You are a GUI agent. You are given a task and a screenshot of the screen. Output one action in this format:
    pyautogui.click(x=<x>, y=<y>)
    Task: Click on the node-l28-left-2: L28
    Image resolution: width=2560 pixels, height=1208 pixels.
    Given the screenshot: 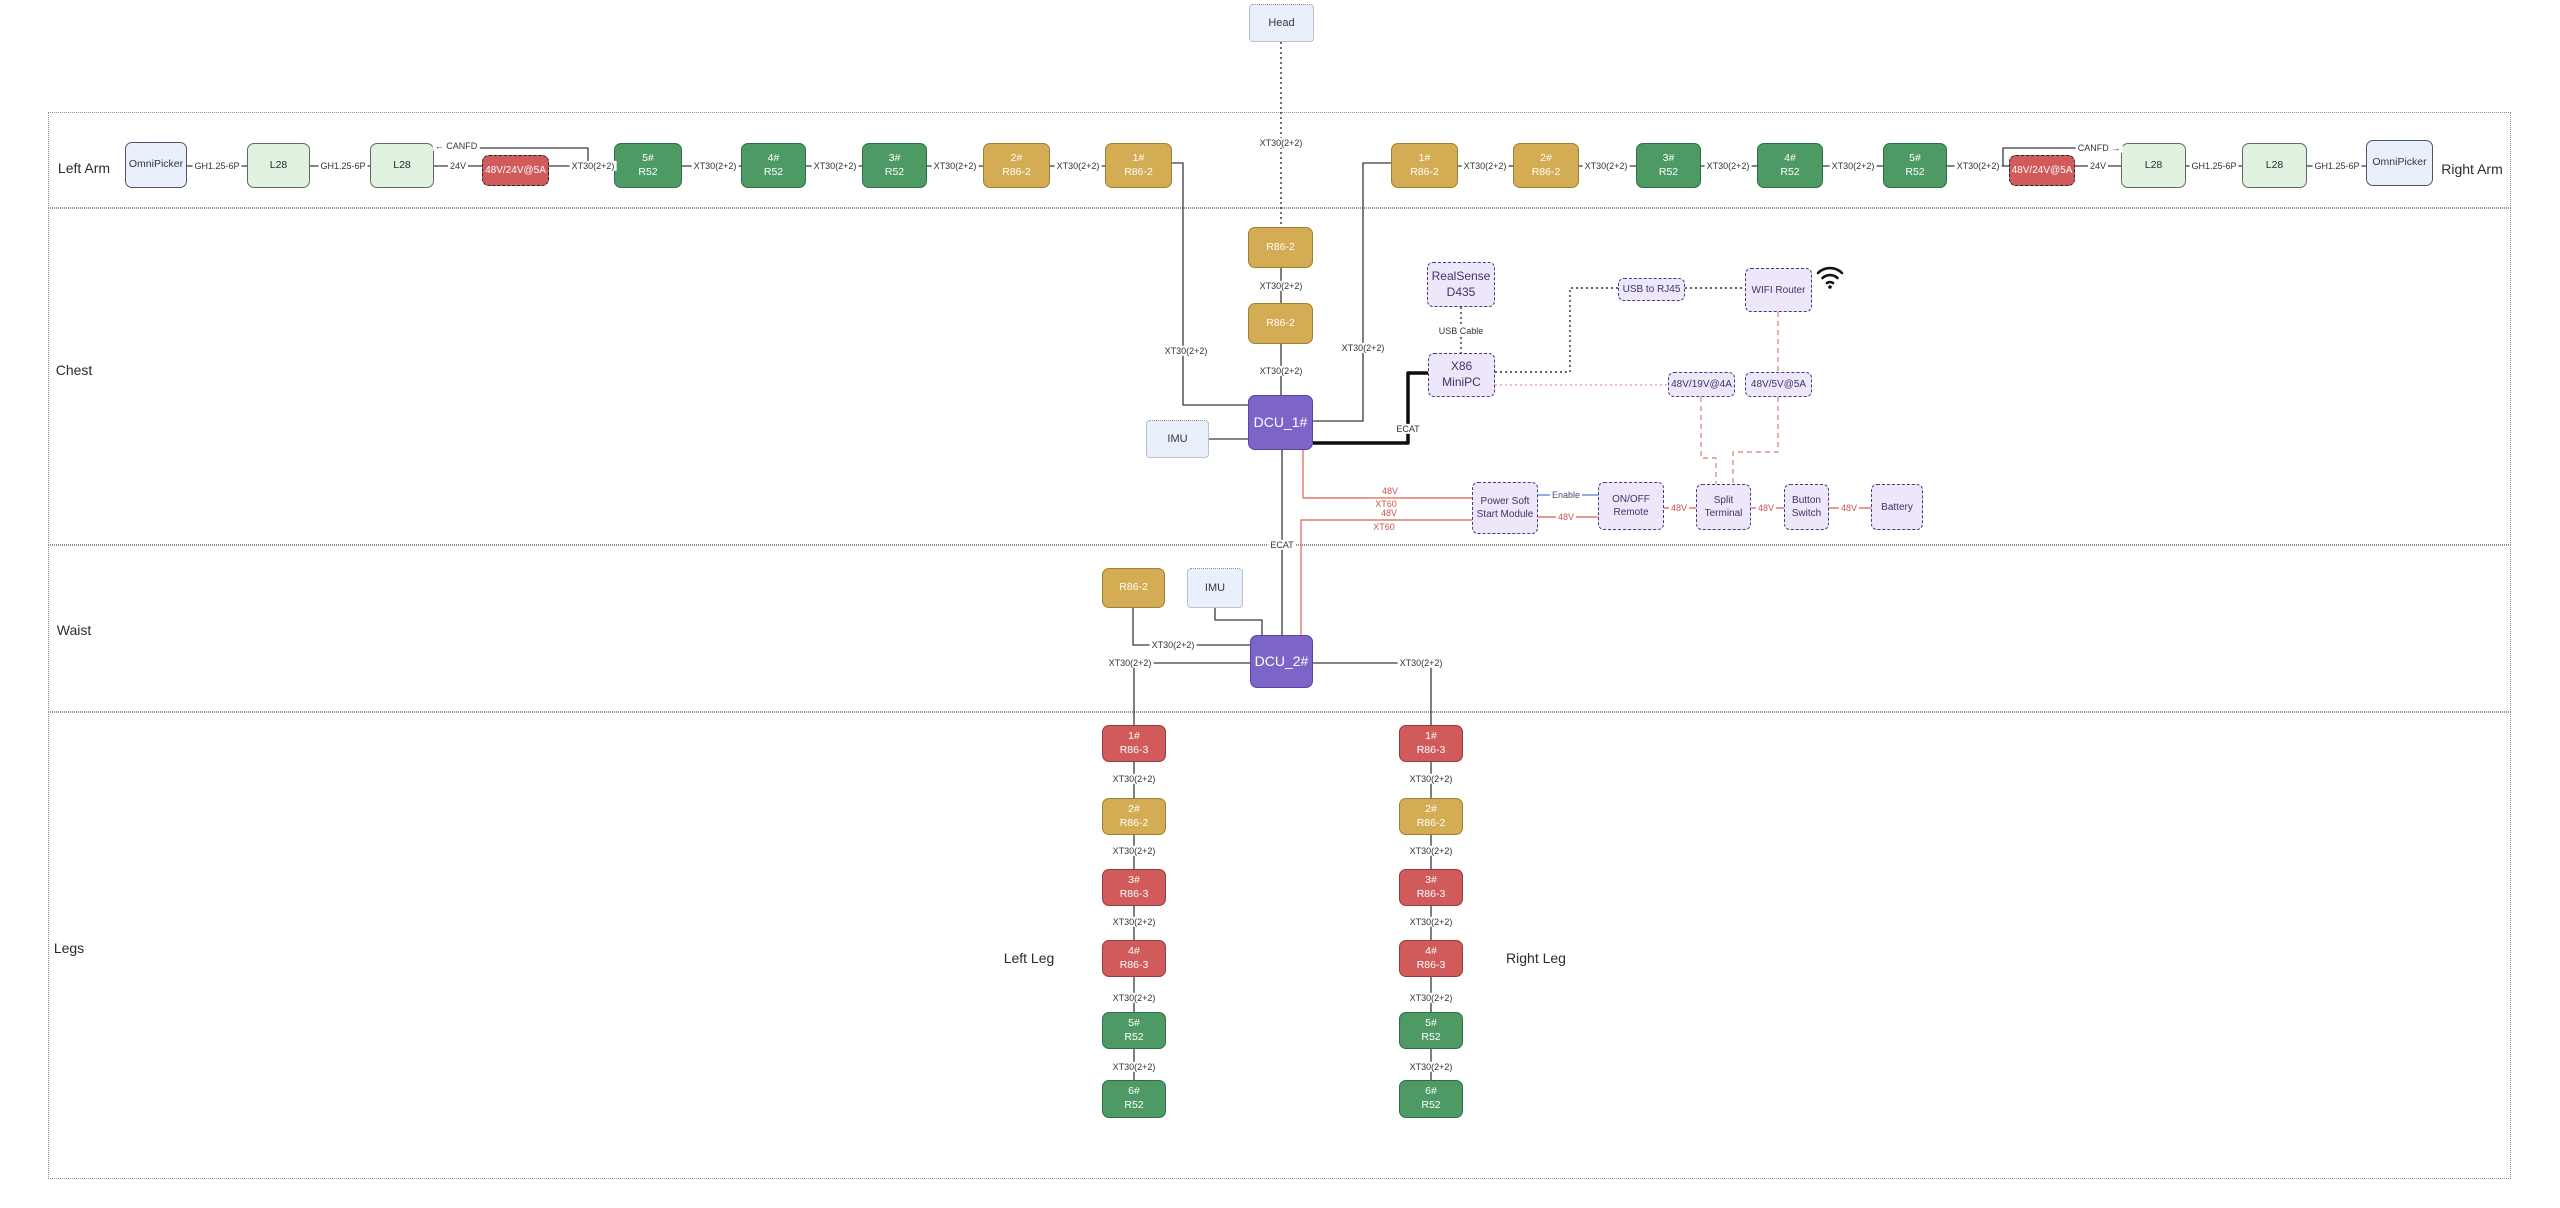 What is the action you would take?
    pyautogui.click(x=402, y=165)
    